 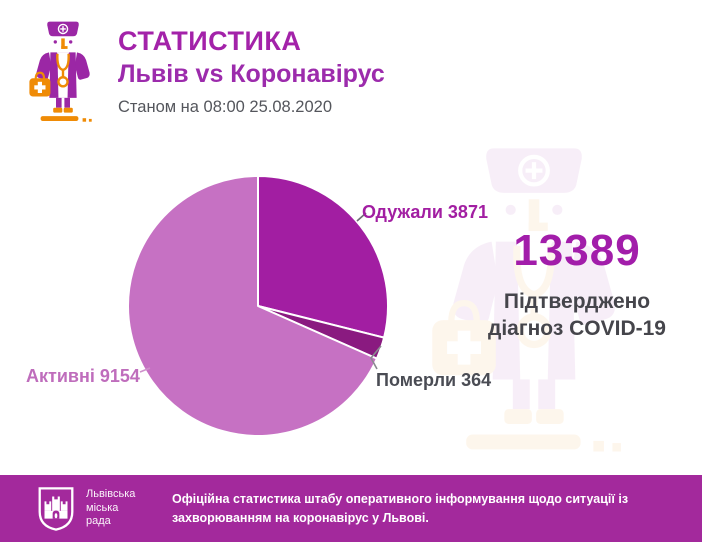 I want to click on council-line-2: міська, so click(x=102, y=507).